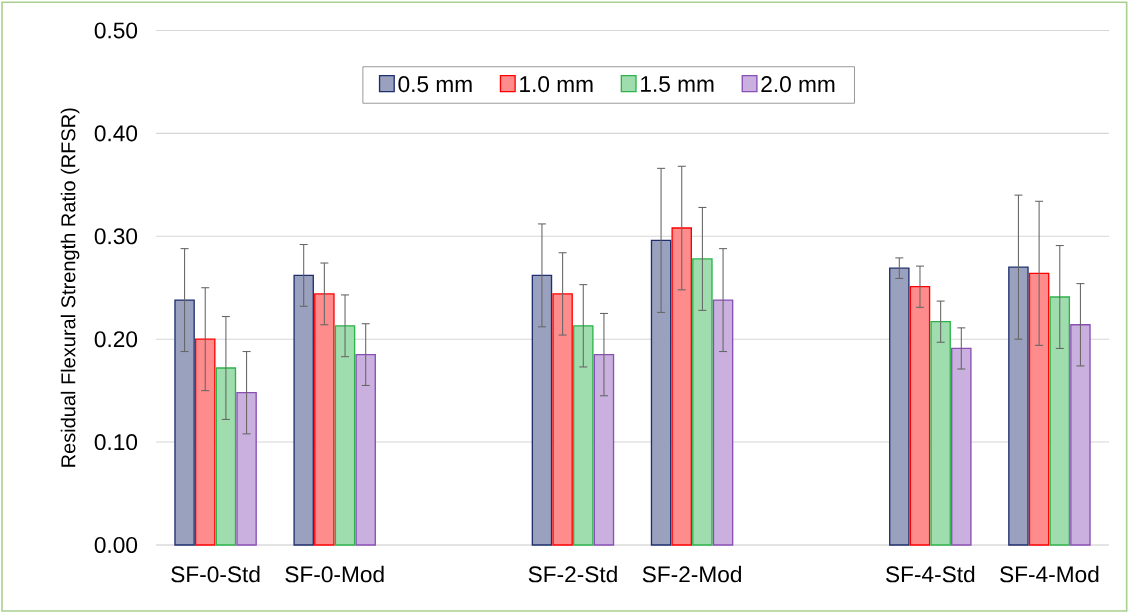 This screenshot has height=613, width=1130. I want to click on x-tick-label: SF-0-Mod, so click(334, 574).